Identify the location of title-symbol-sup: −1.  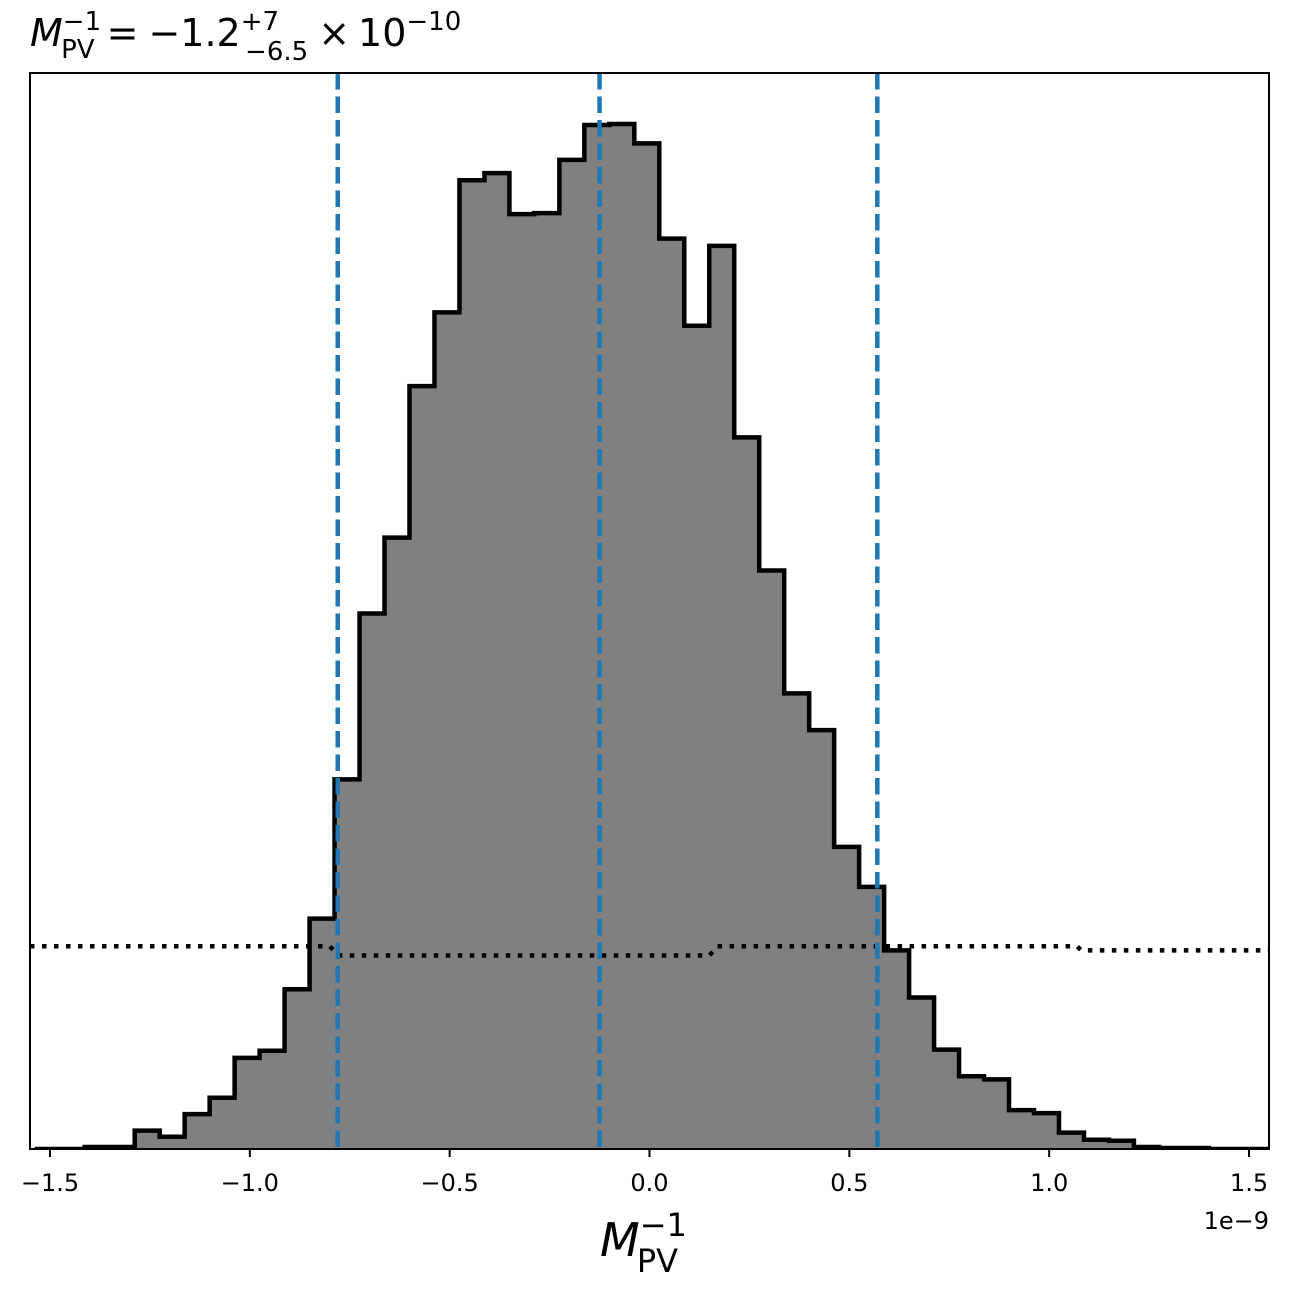
(82, 22).